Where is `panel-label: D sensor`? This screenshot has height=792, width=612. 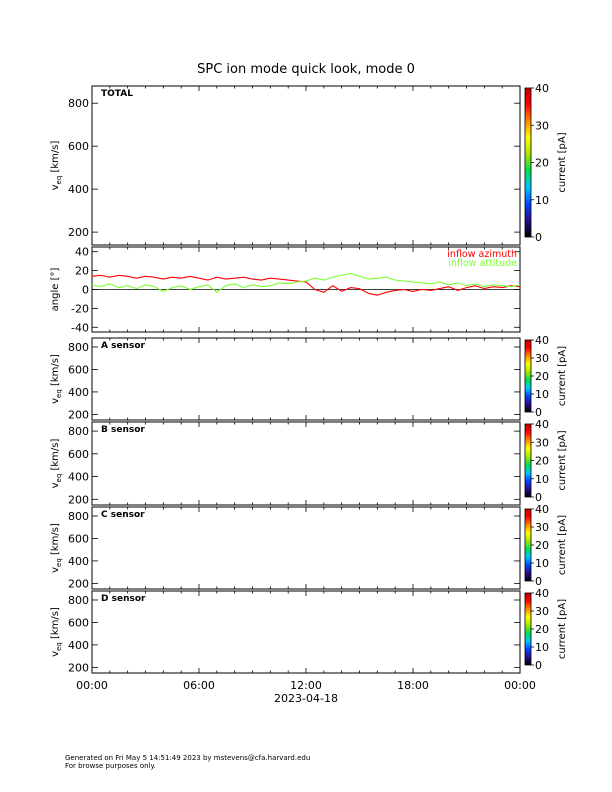
panel-label: D sensor is located at coordinates (123, 599).